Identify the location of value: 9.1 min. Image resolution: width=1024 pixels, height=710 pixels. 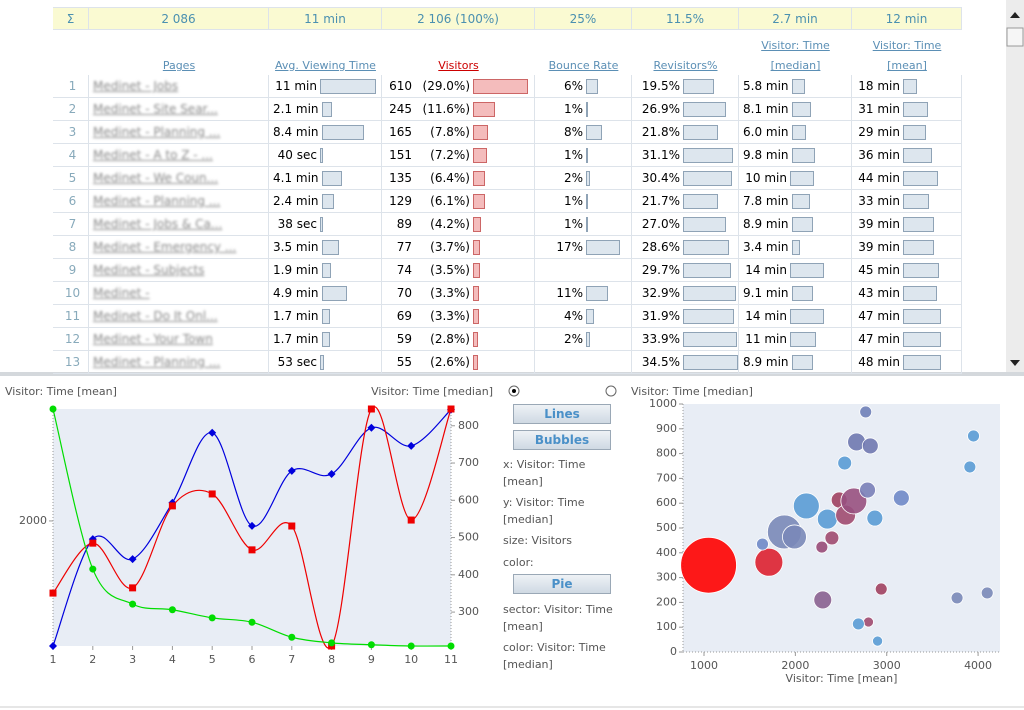
(766, 293).